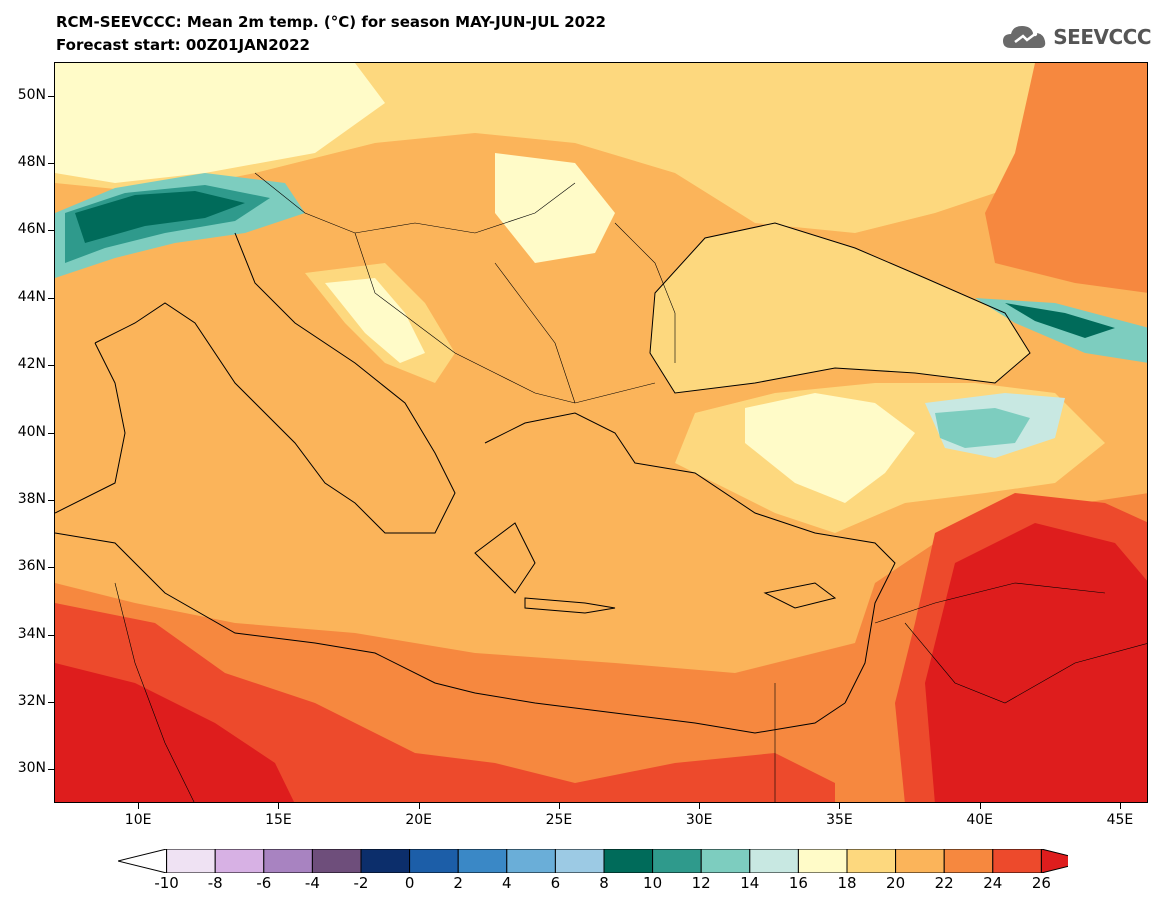  I want to click on lat-label-38N: 38N, so click(31, 498).